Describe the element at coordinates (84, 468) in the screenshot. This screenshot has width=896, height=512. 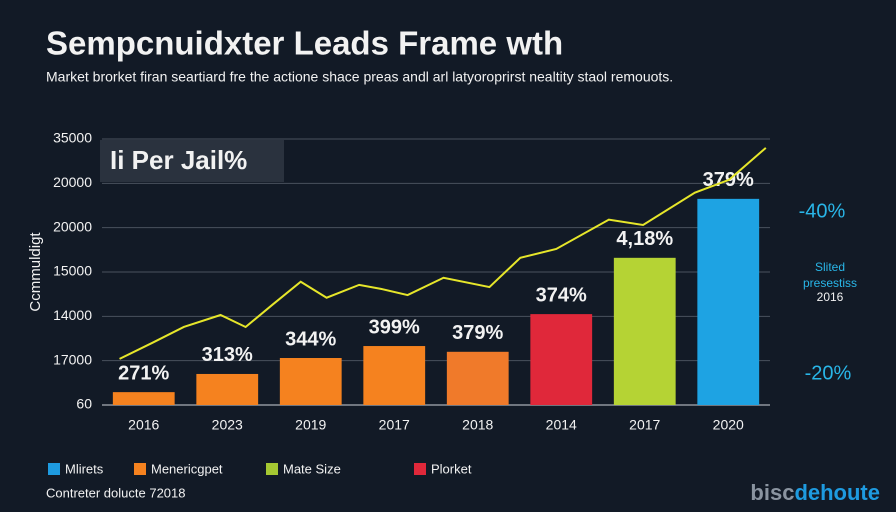
I see `legend-label: Mlirets` at that location.